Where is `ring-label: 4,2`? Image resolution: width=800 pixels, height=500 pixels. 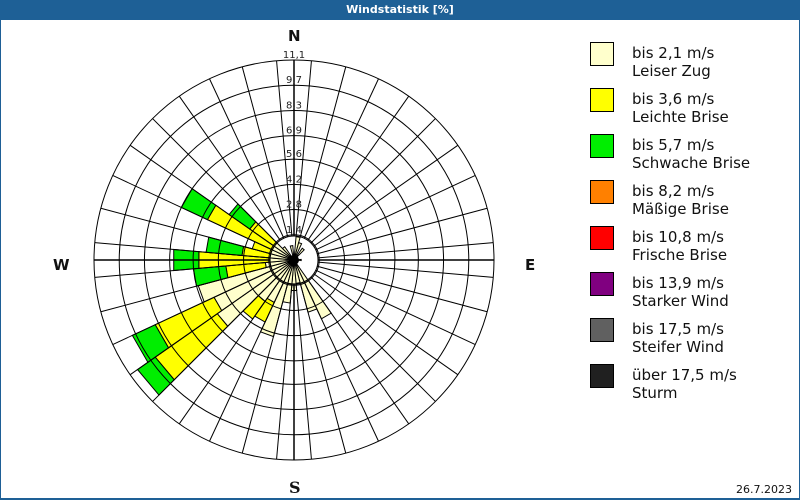
ring-label: 4,2 is located at coordinates (294, 179).